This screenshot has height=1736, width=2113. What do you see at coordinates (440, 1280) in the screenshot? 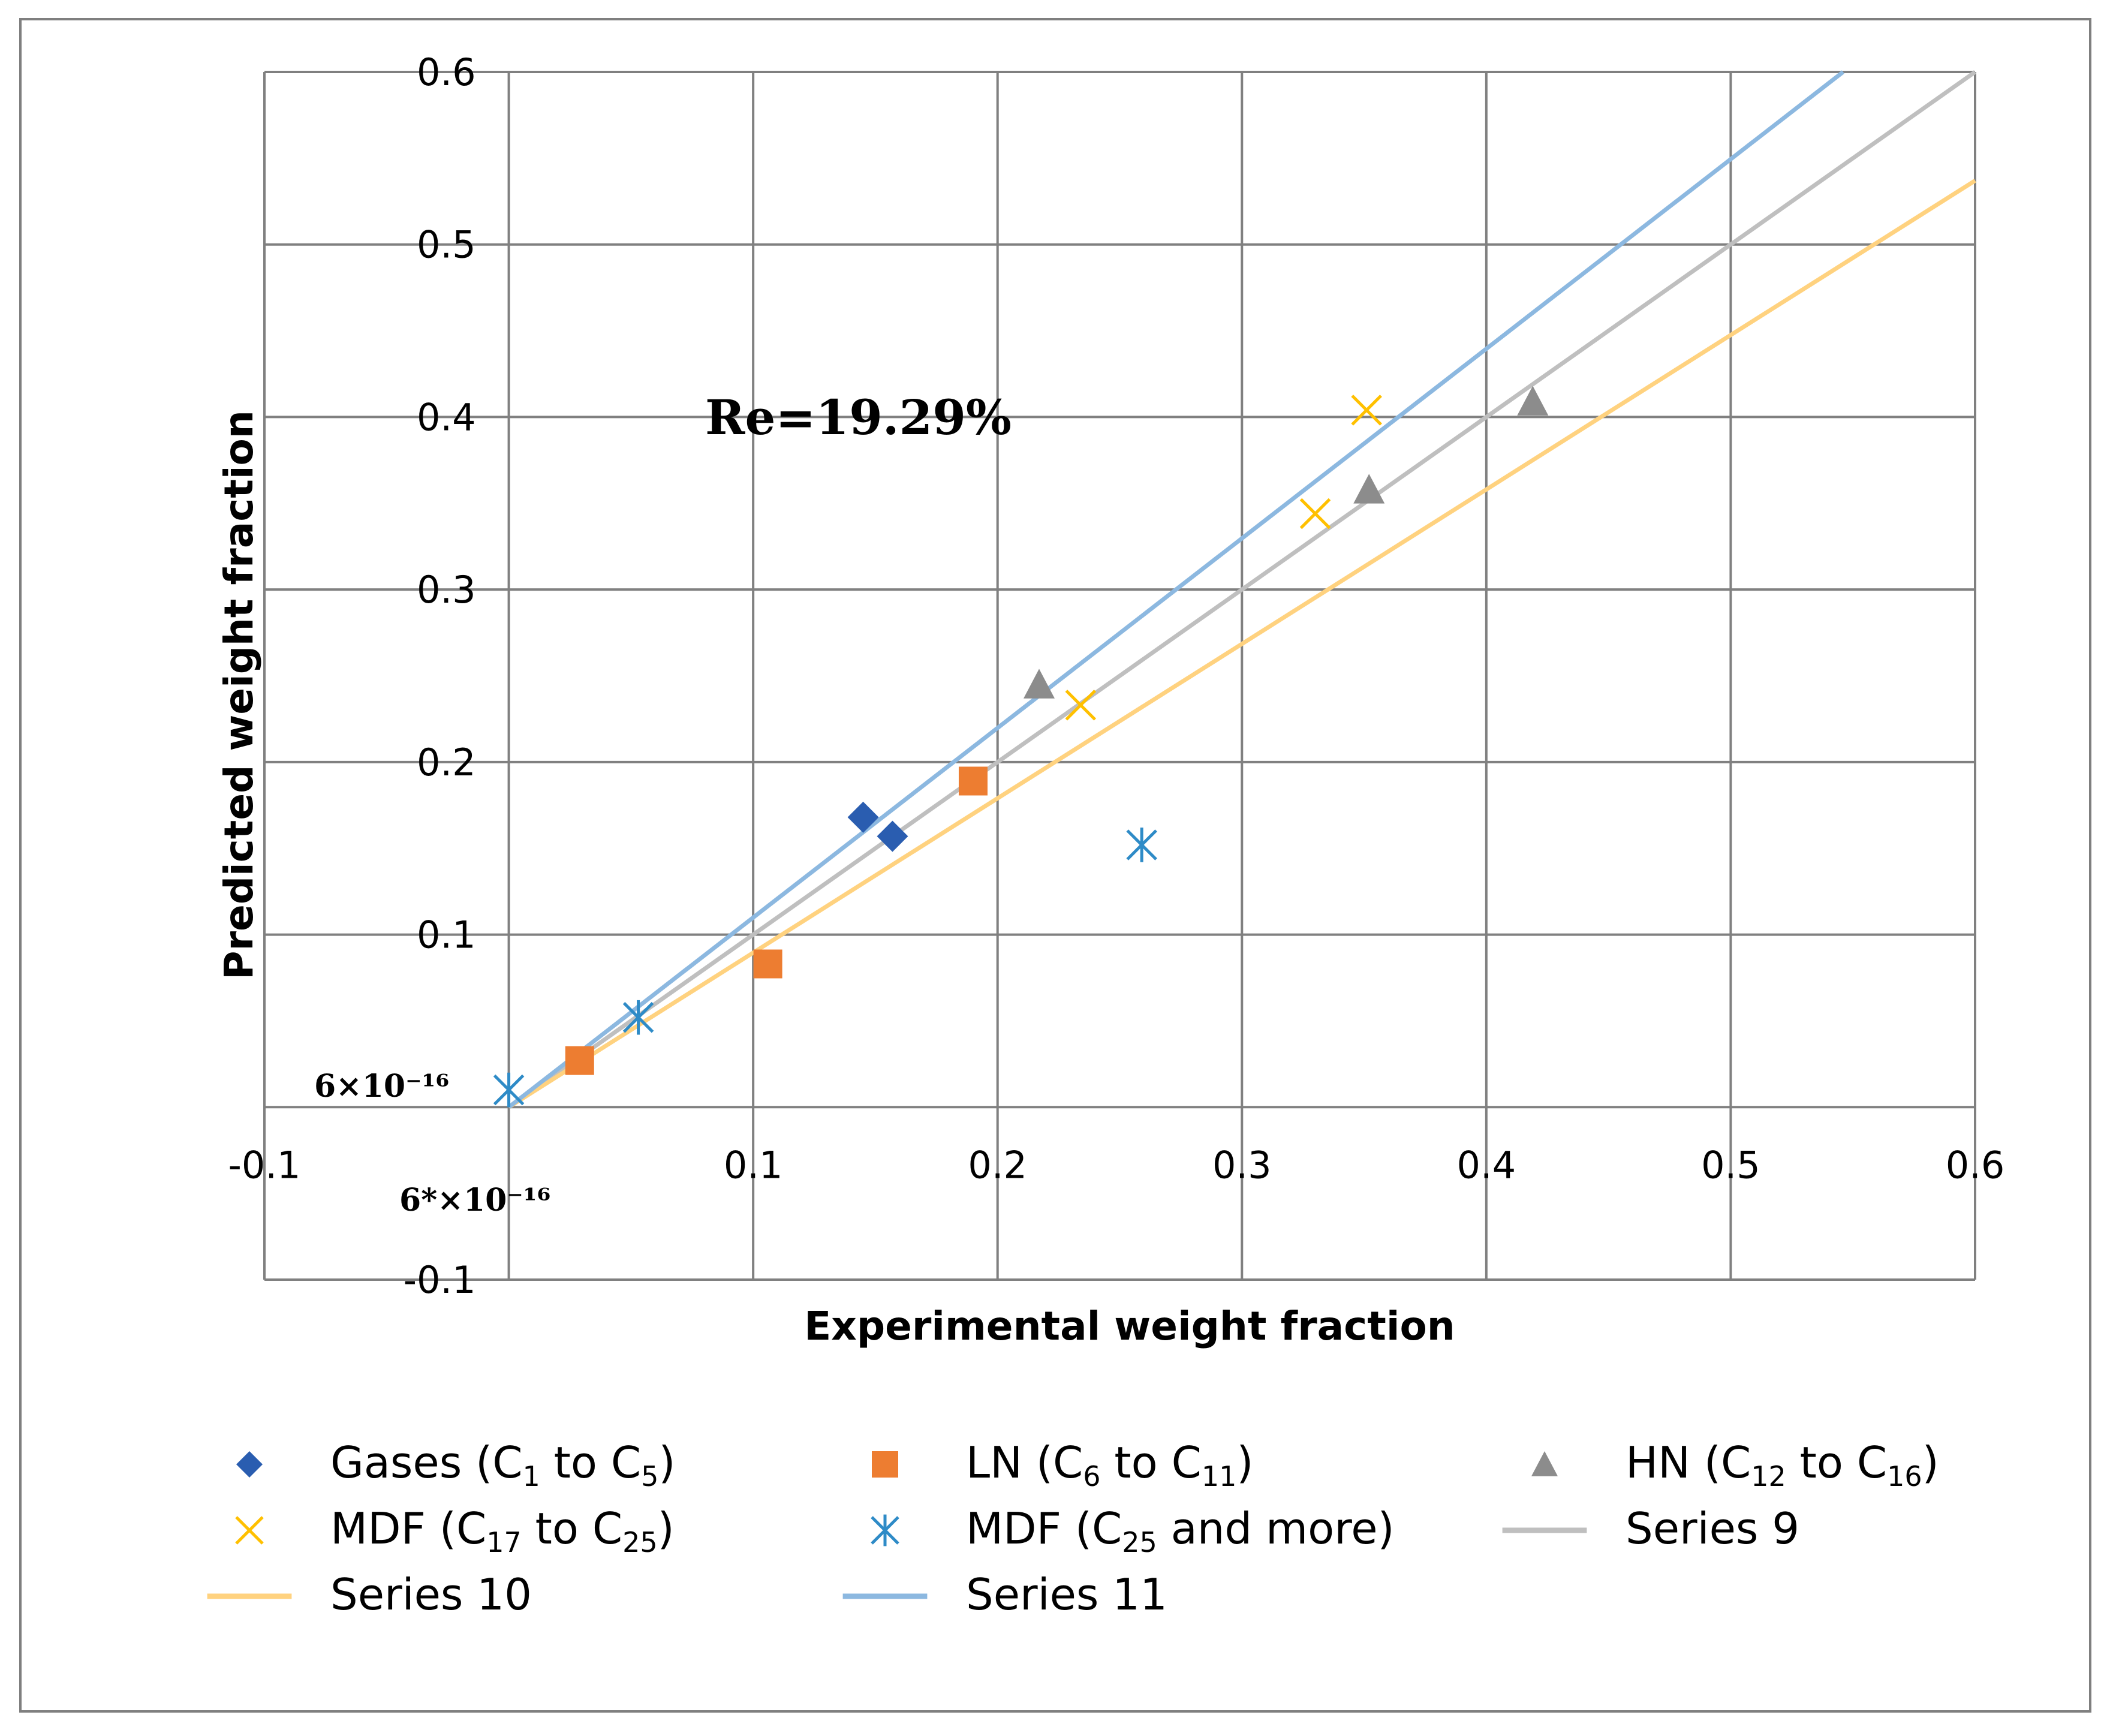
I see `y-tick-label: -0.1` at bounding box center [440, 1280].